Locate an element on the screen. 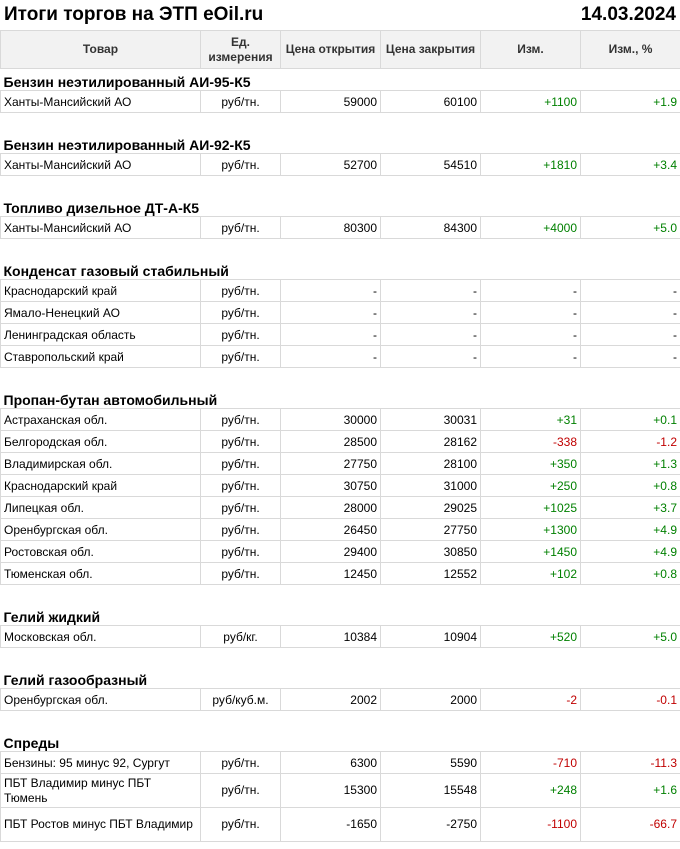 The image size is (680, 849). change-pct: -11.3 is located at coordinates (630, 762).